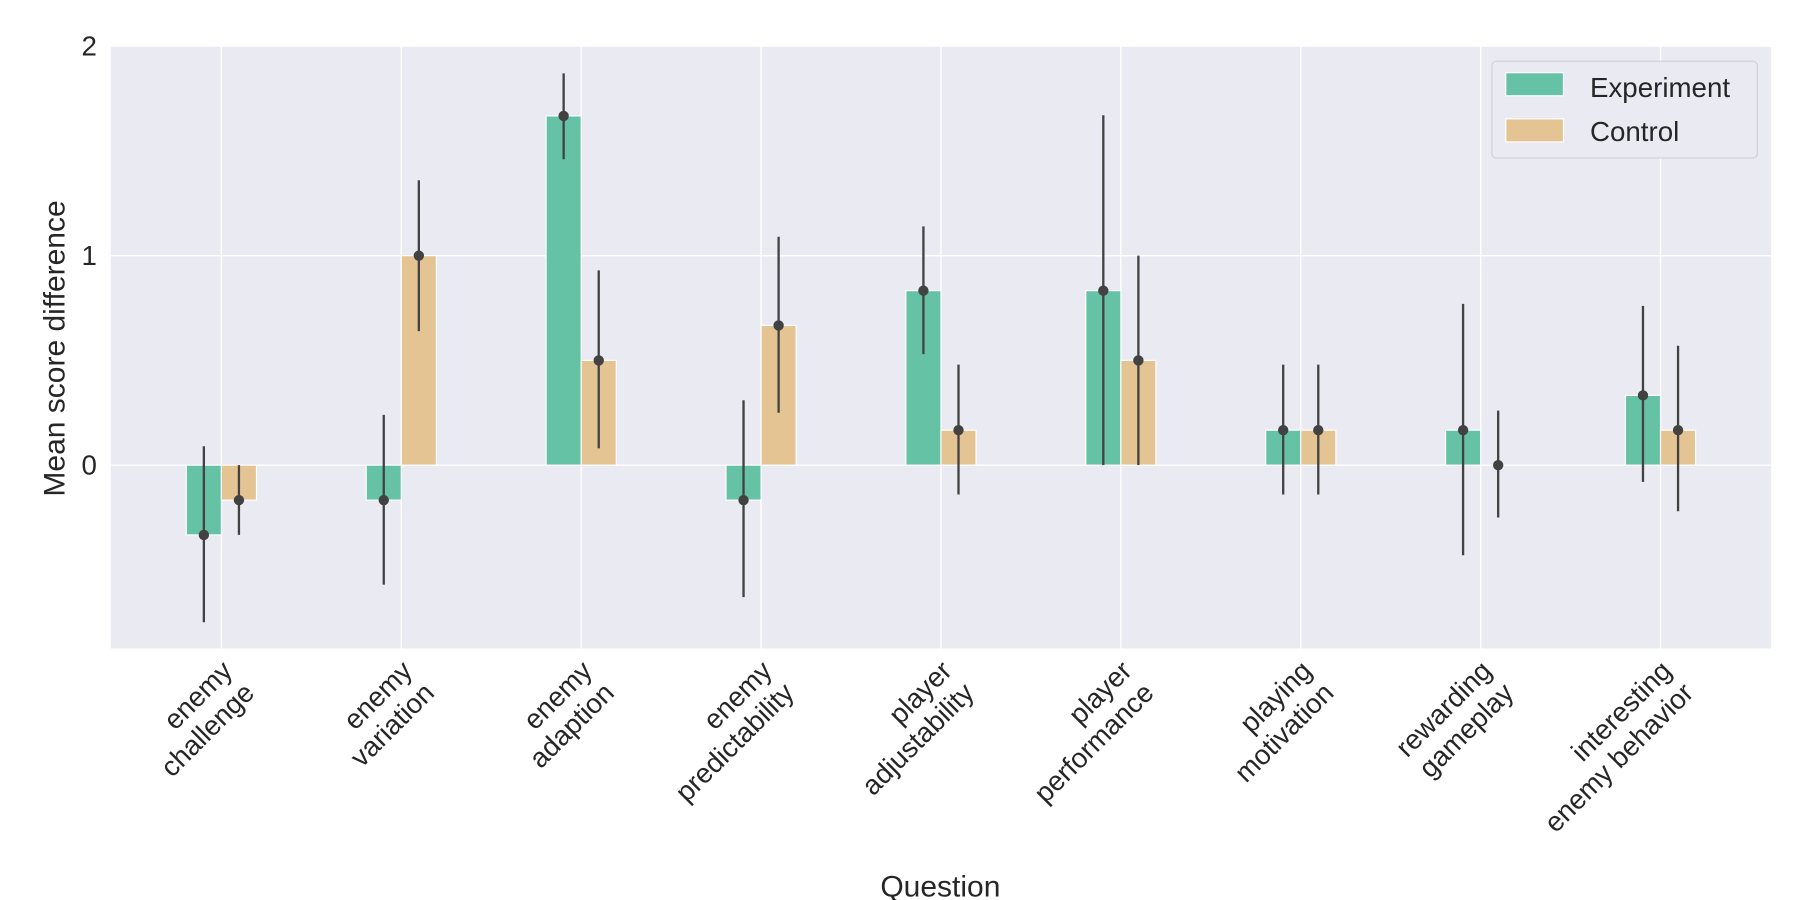 Image resolution: width=1800 pixels, height=900 pixels. I want to click on x-tick-text: playerperformance, so click(1083, 732).